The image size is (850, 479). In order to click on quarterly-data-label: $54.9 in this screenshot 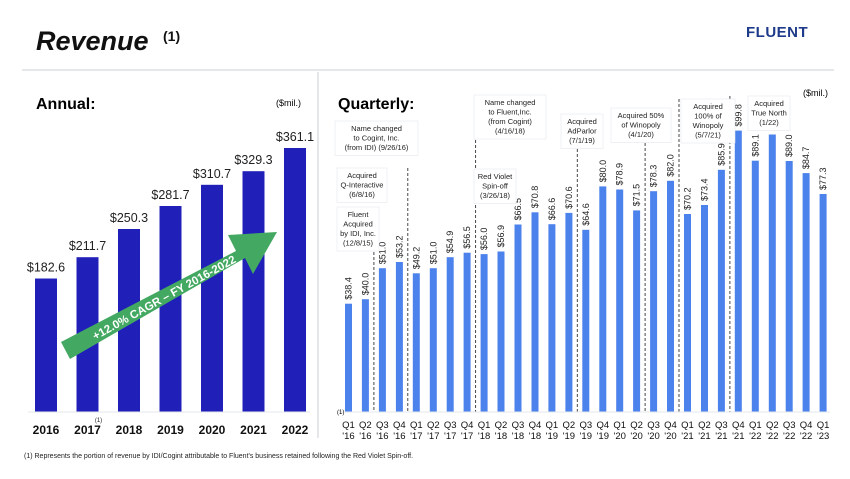, I will do `click(450, 242)`.